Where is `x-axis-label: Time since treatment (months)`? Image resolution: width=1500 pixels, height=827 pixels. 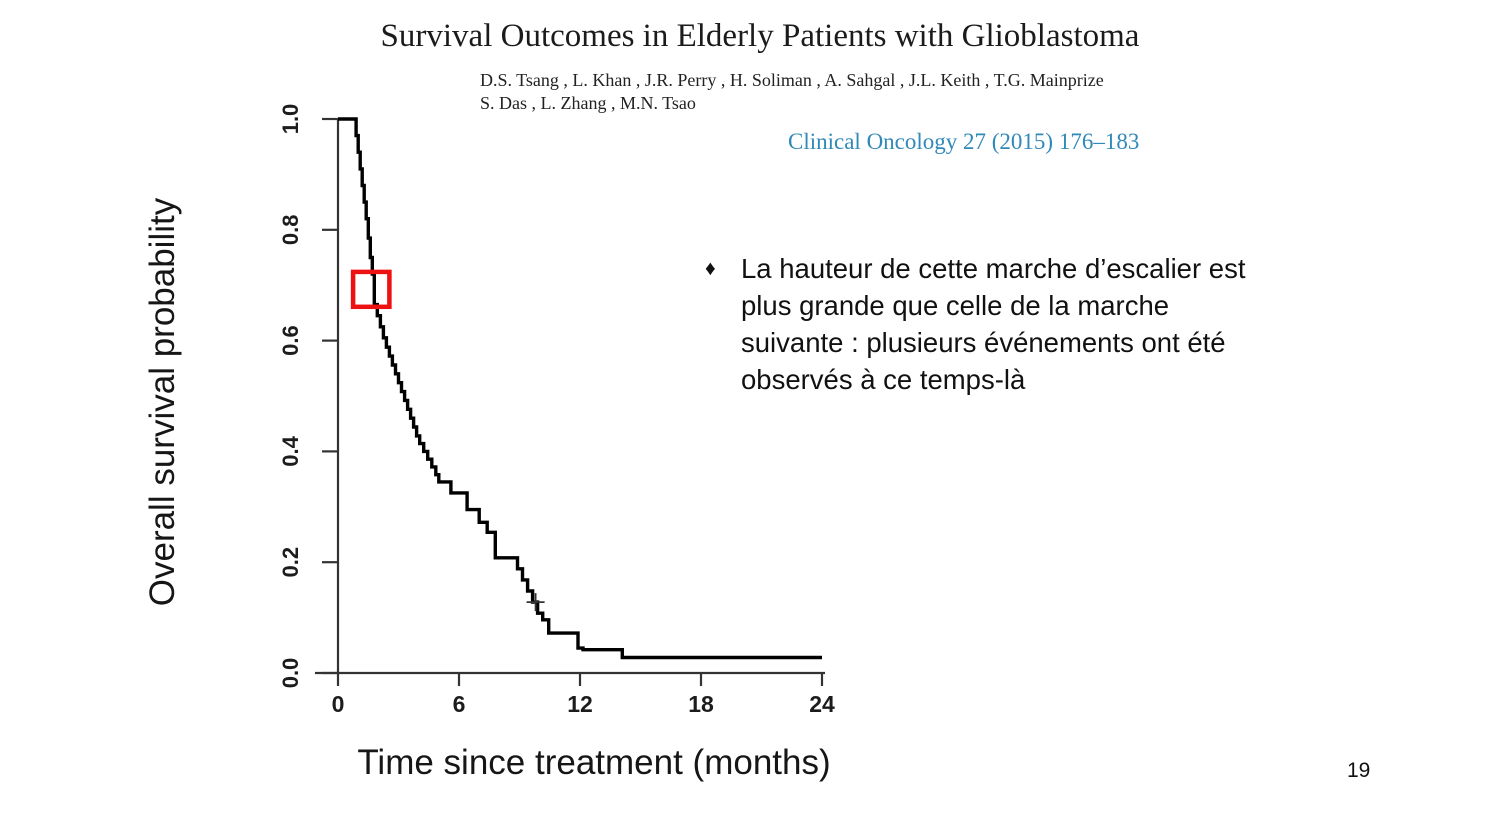 x-axis-label: Time since treatment (months) is located at coordinates (594, 762).